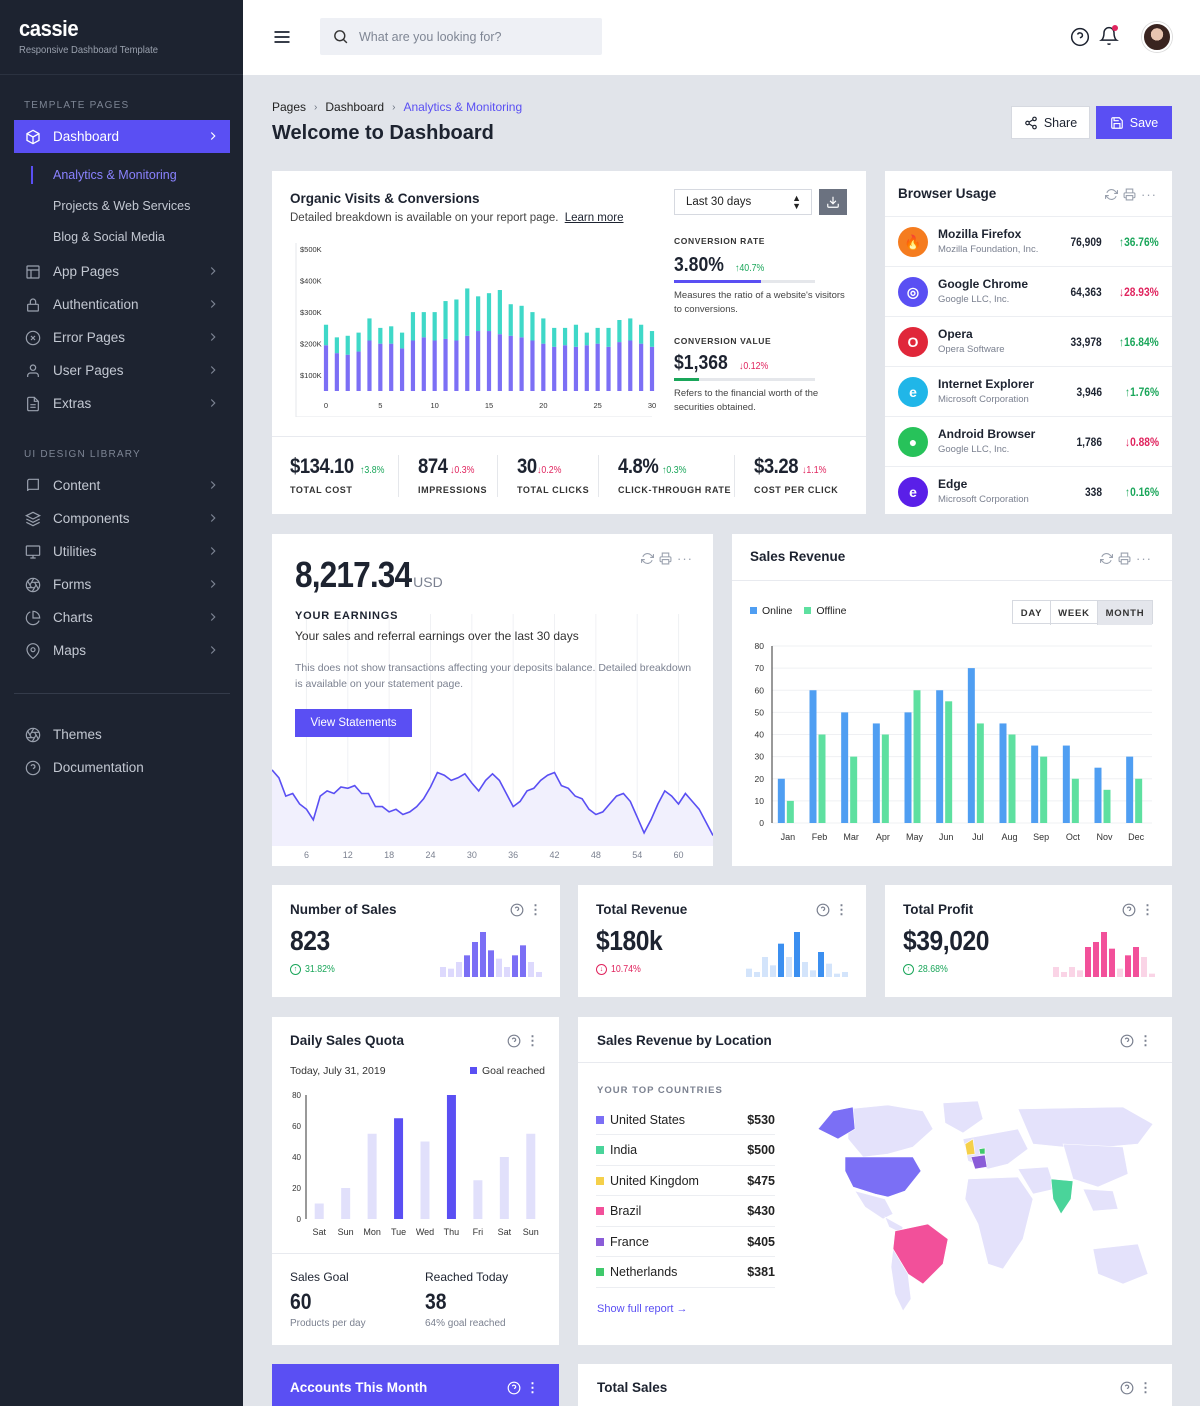  What do you see at coordinates (761, 1119) in the screenshot?
I see `country-value: $530` at bounding box center [761, 1119].